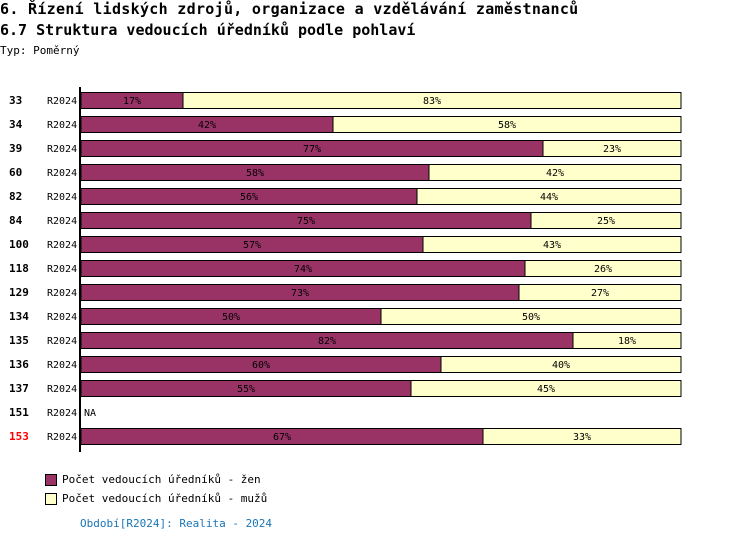 This screenshot has width=750, height=542. I want to click on category-label: 153, so click(19, 436).